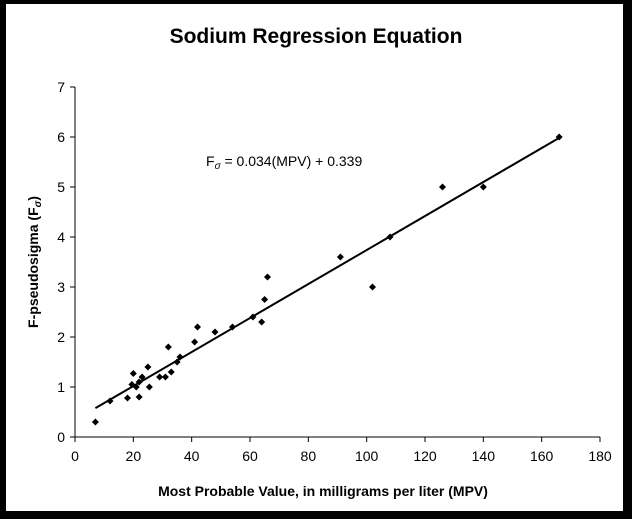 The width and height of the screenshot is (632, 519). What do you see at coordinates (33, 267) in the screenshot?
I see `y-axis-label-main: F-pseudosigma (F` at bounding box center [33, 267].